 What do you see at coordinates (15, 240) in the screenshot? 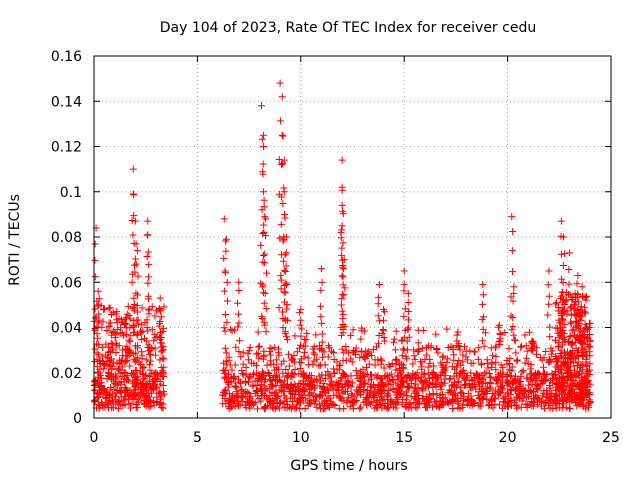
I see `y-axis-label: ROTI / TECUs` at bounding box center [15, 240].